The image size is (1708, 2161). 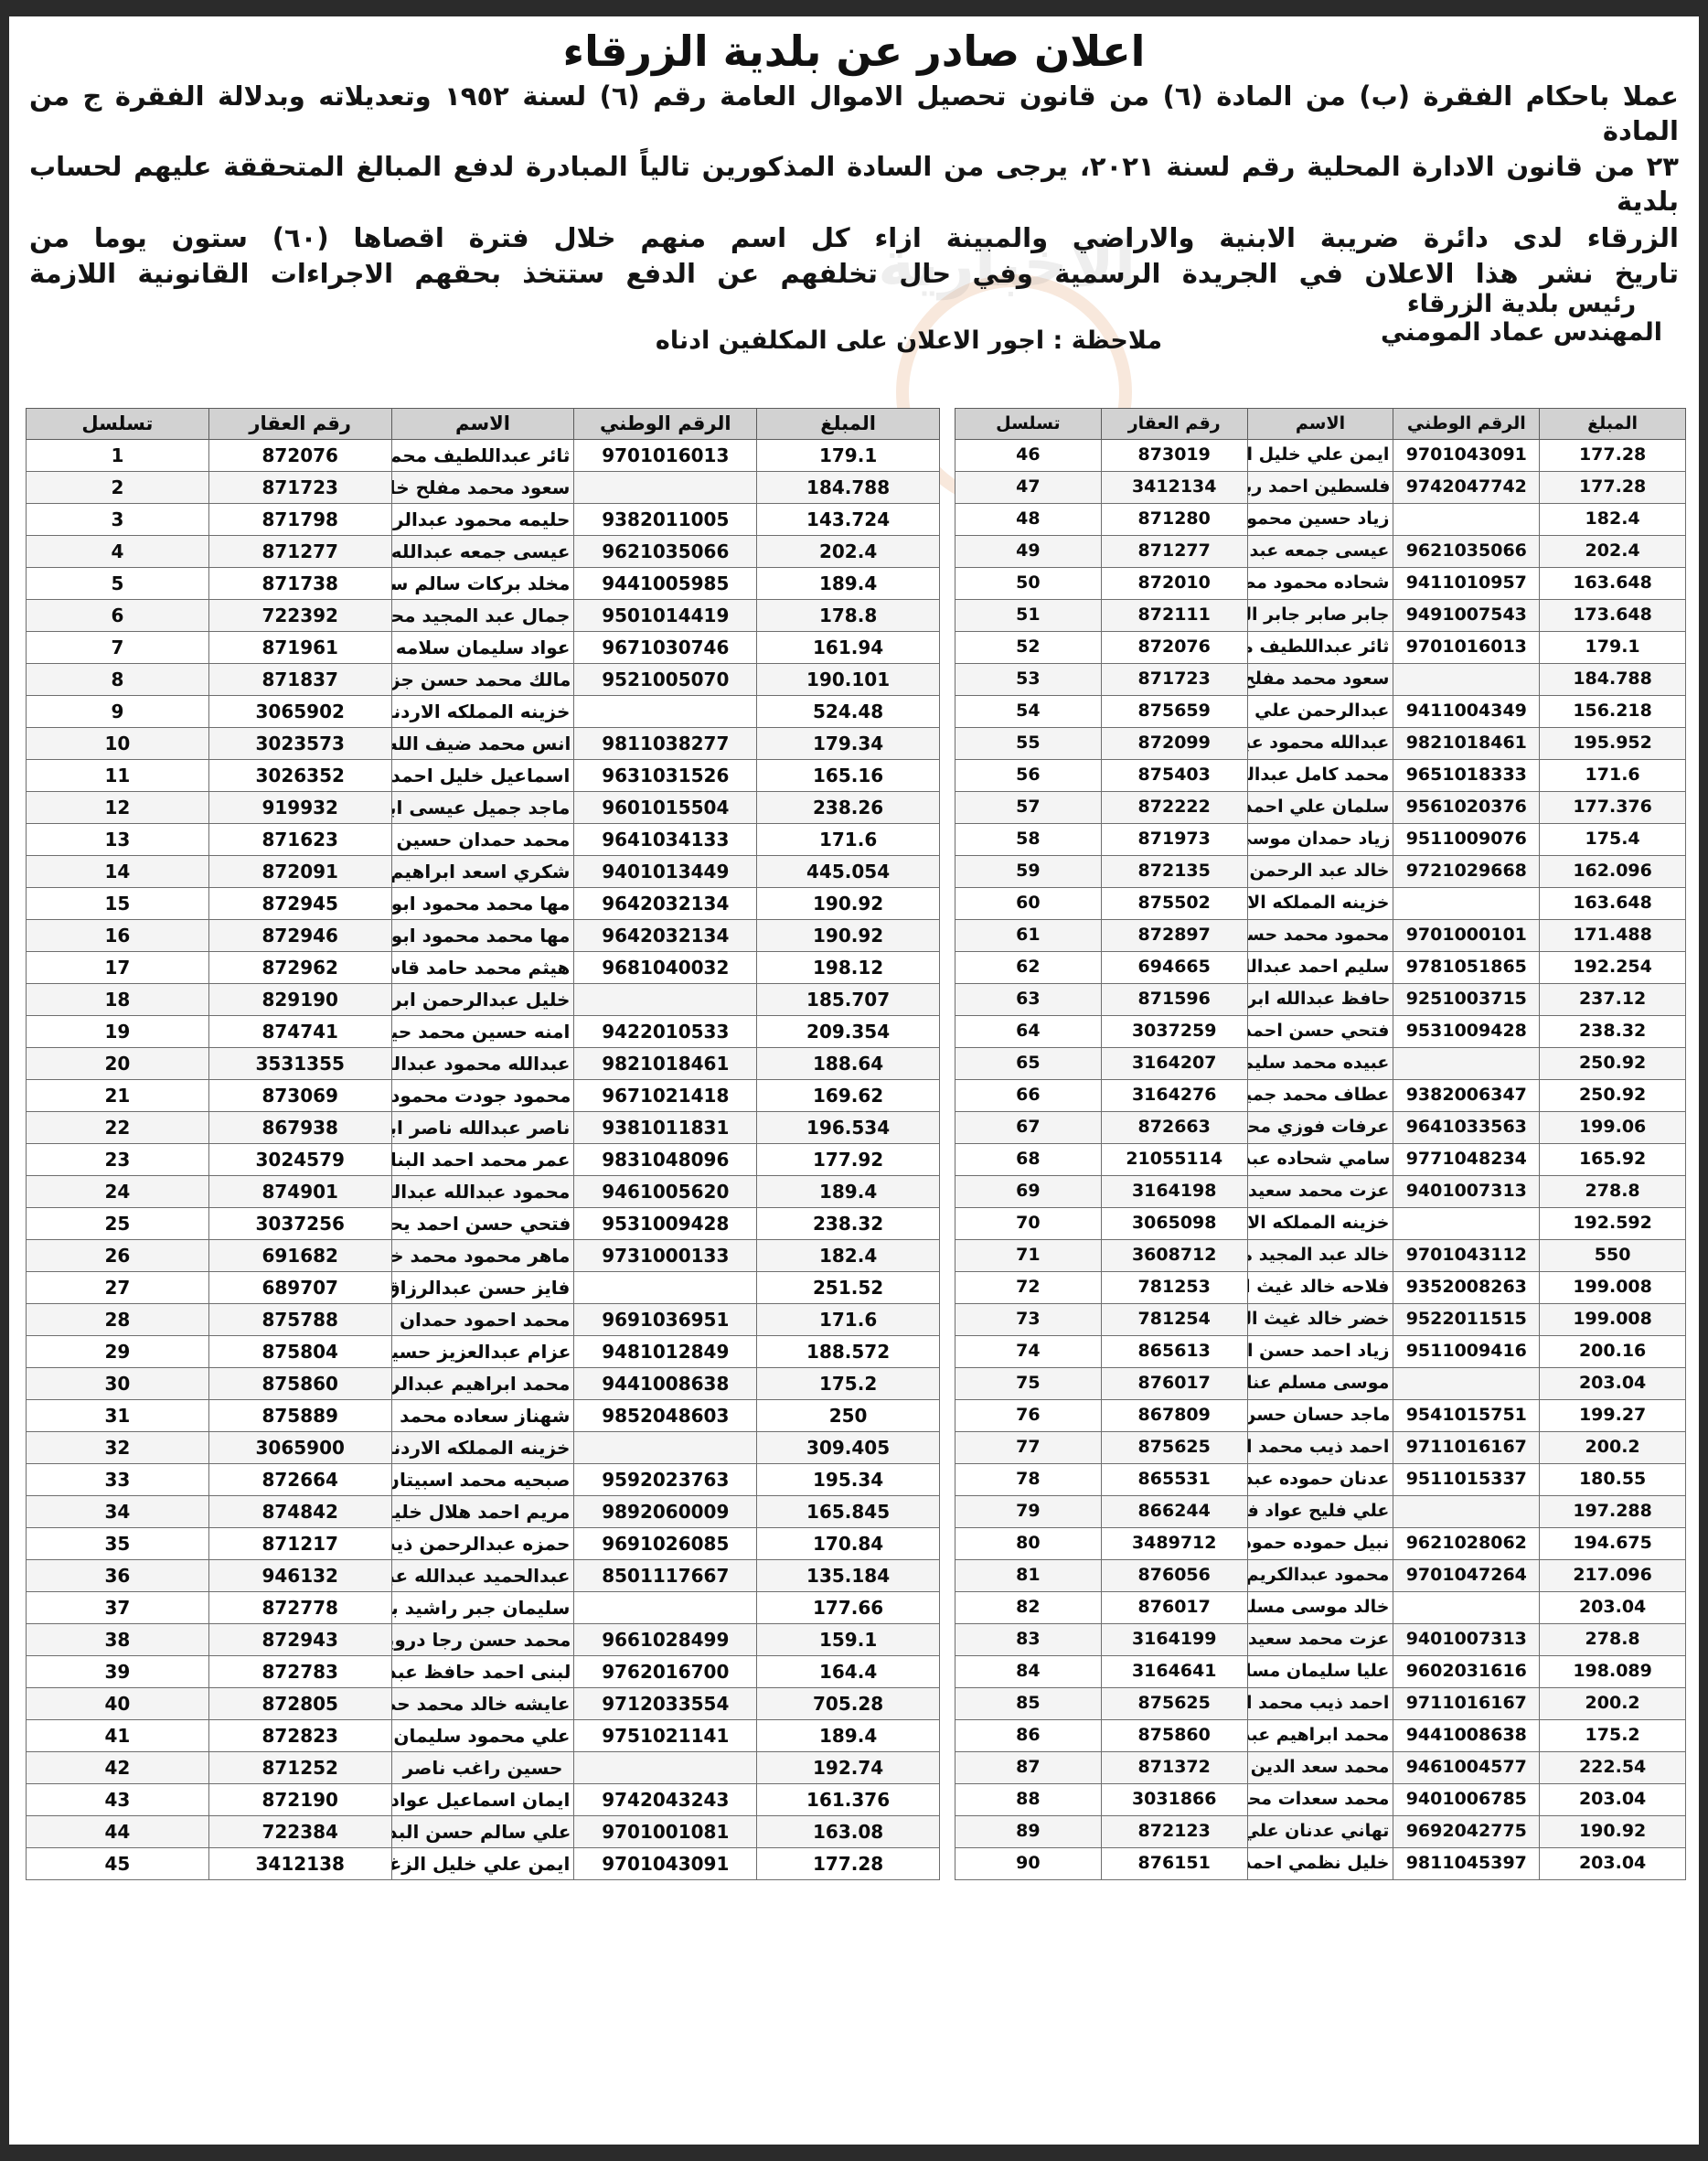 I want to click on cell-amount: 161.376, so click(x=848, y=1799).